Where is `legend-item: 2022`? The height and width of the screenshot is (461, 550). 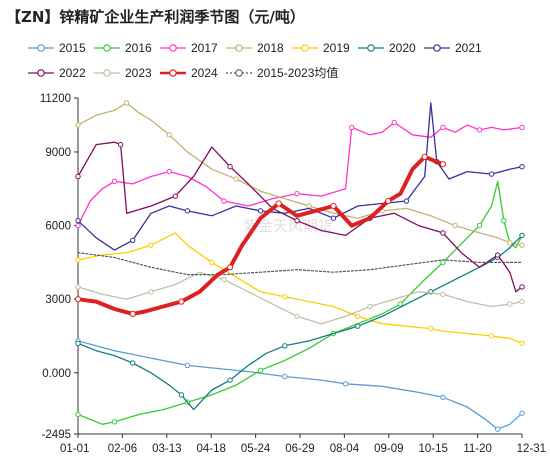 legend-item: 2022 is located at coordinates (57, 73).